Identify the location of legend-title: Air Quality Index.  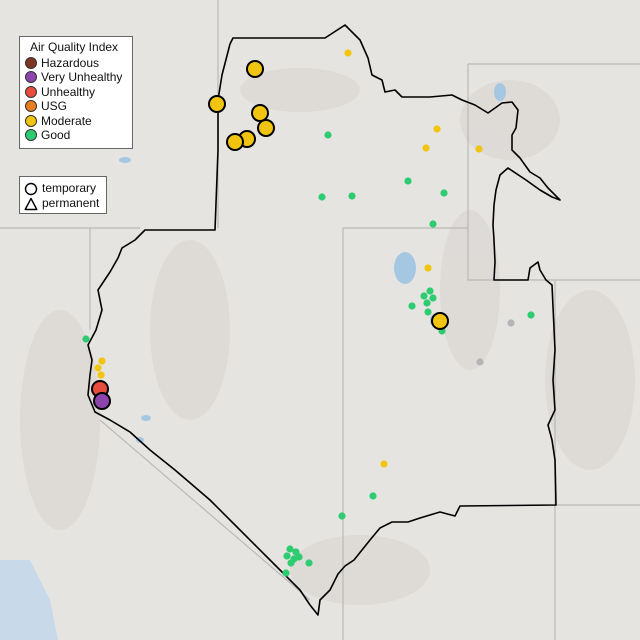
(74, 47).